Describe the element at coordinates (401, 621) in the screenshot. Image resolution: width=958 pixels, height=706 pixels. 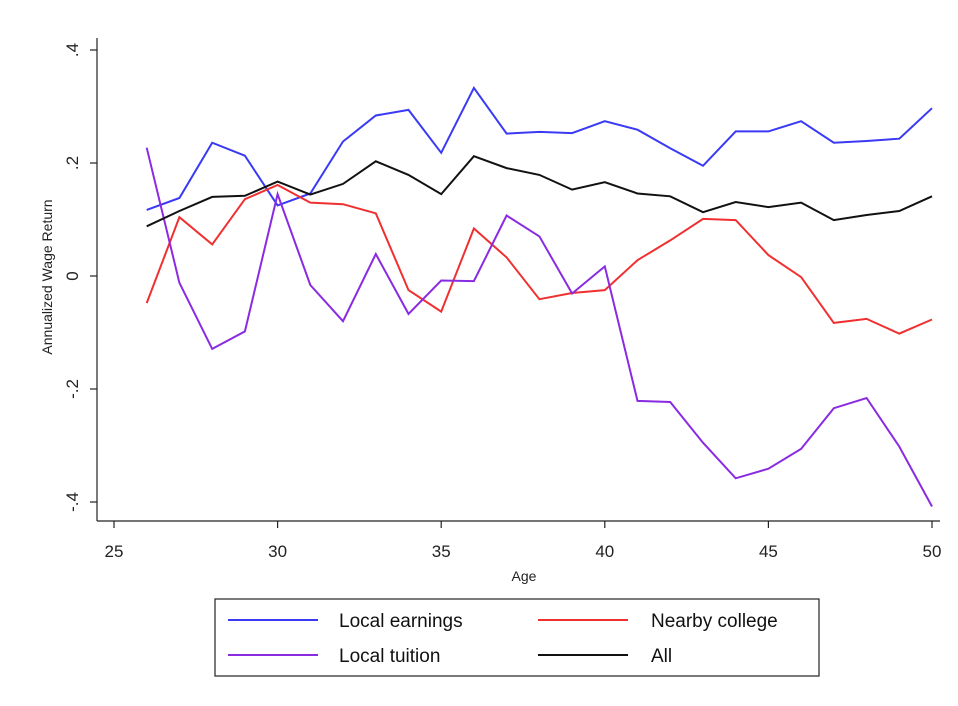
I see `legend-label-local-earnings: Local earnings` at that location.